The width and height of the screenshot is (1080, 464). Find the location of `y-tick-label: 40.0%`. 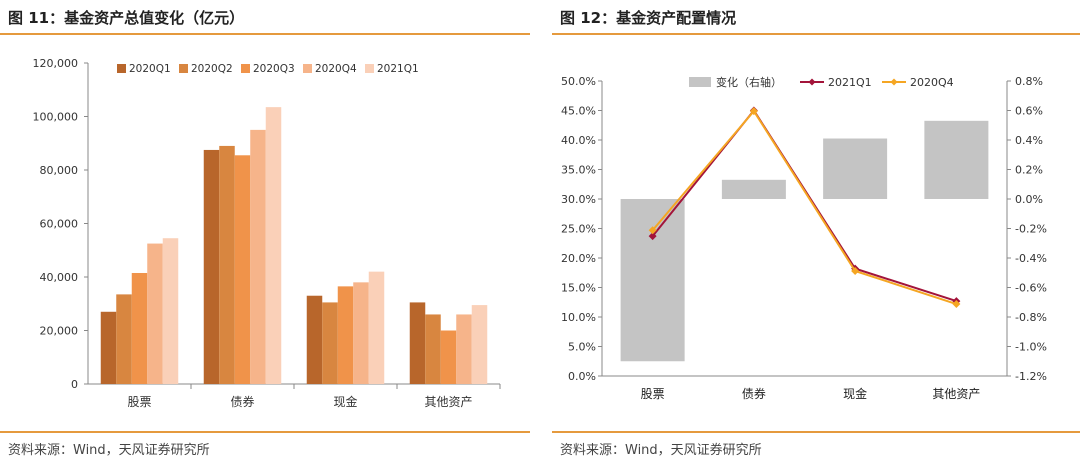

y-tick-label: 40.0% is located at coordinates (578, 140).